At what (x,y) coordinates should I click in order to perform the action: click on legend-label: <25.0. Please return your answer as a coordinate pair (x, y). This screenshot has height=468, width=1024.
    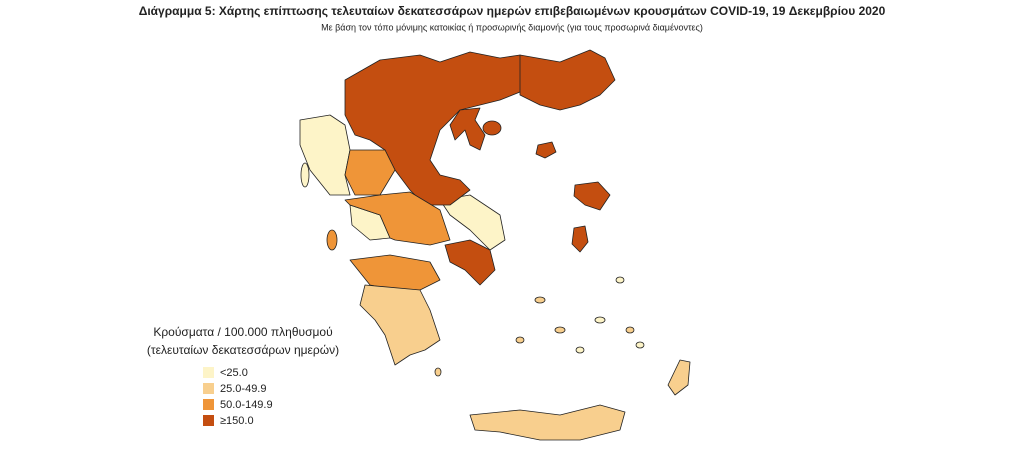
    Looking at the image, I should click on (234, 373).